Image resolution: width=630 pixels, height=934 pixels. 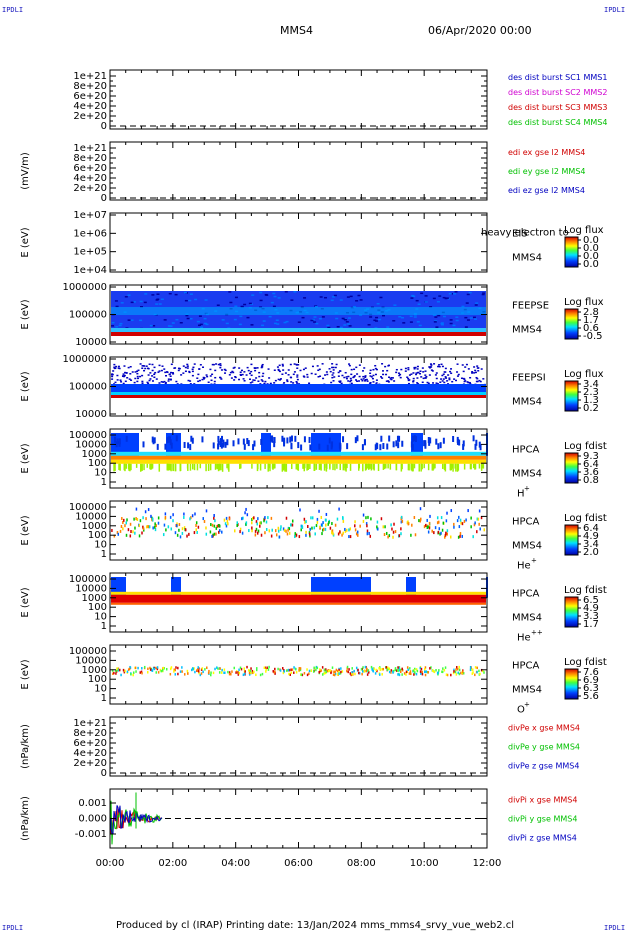 What do you see at coordinates (172, 863) in the screenshot?
I see `x-tick-label: 02:00` at bounding box center [172, 863].